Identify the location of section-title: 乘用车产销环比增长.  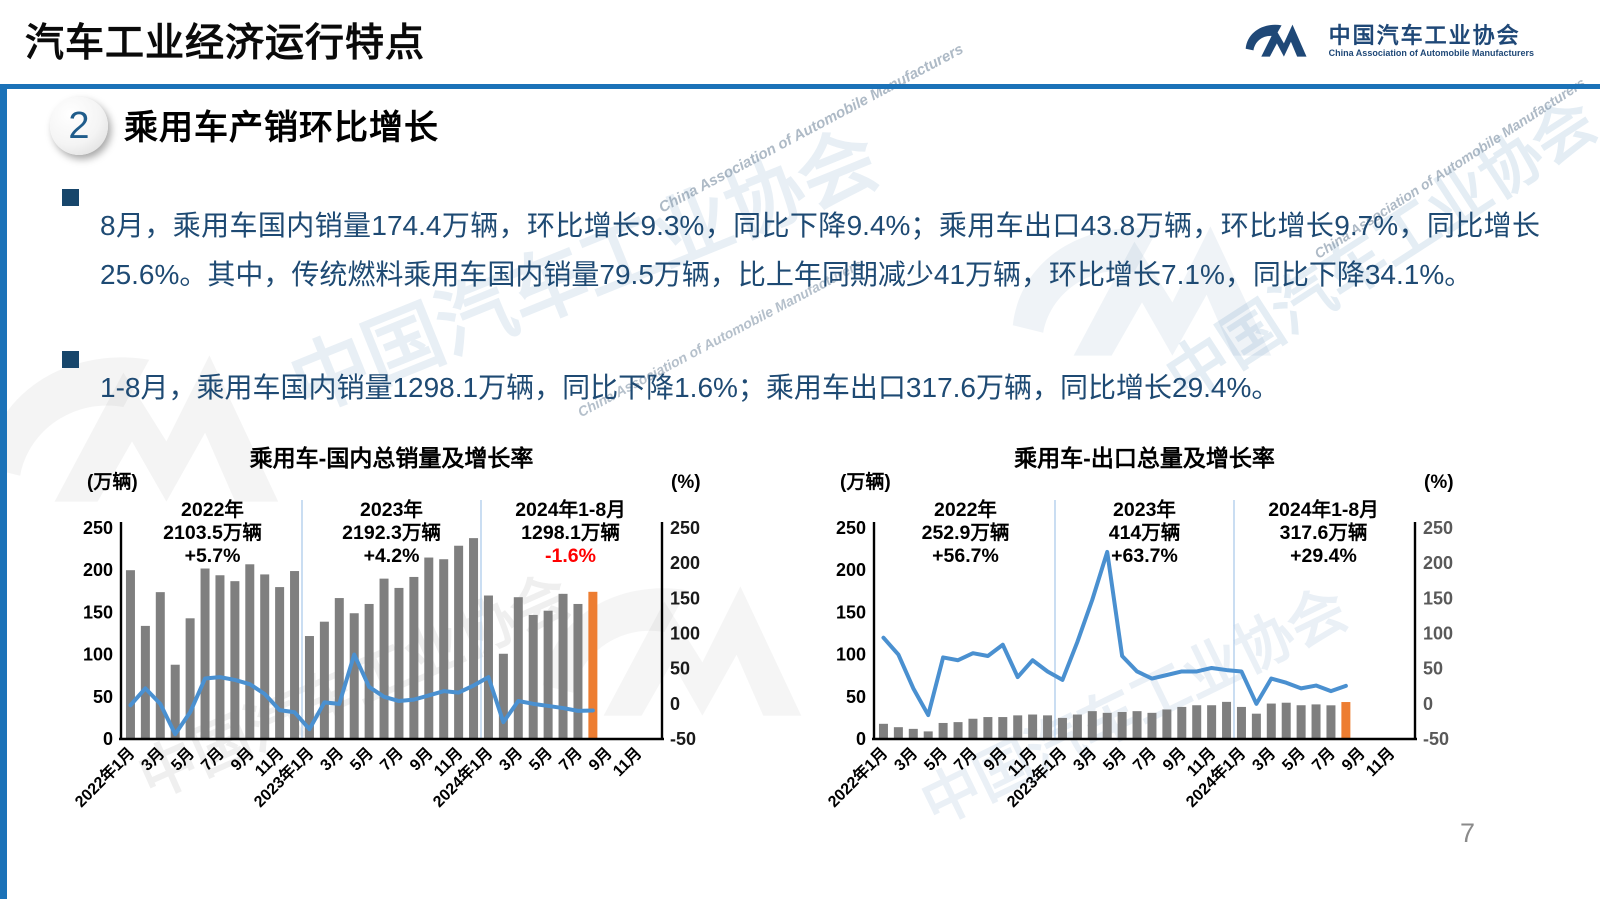
(281, 128).